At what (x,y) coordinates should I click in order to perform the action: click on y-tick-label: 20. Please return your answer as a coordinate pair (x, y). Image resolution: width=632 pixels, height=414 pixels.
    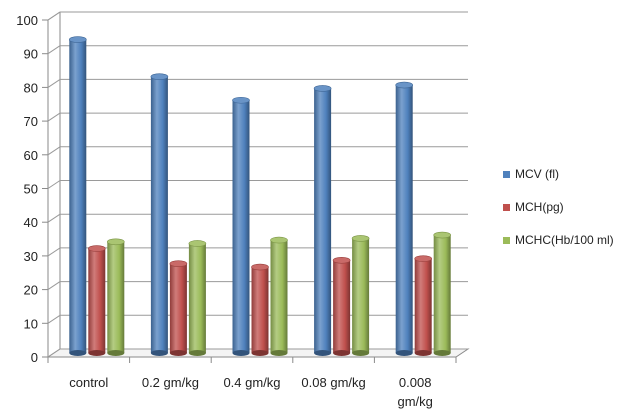
    Looking at the image, I should click on (31, 290).